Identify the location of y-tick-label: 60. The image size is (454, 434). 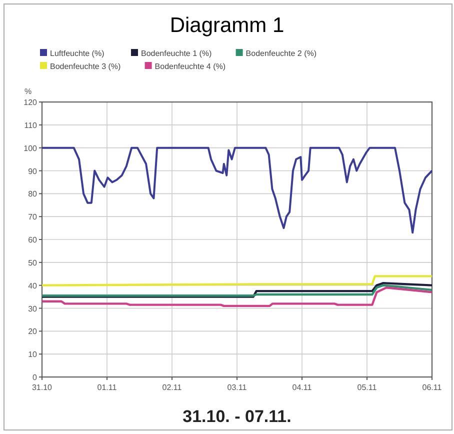
(33, 240).